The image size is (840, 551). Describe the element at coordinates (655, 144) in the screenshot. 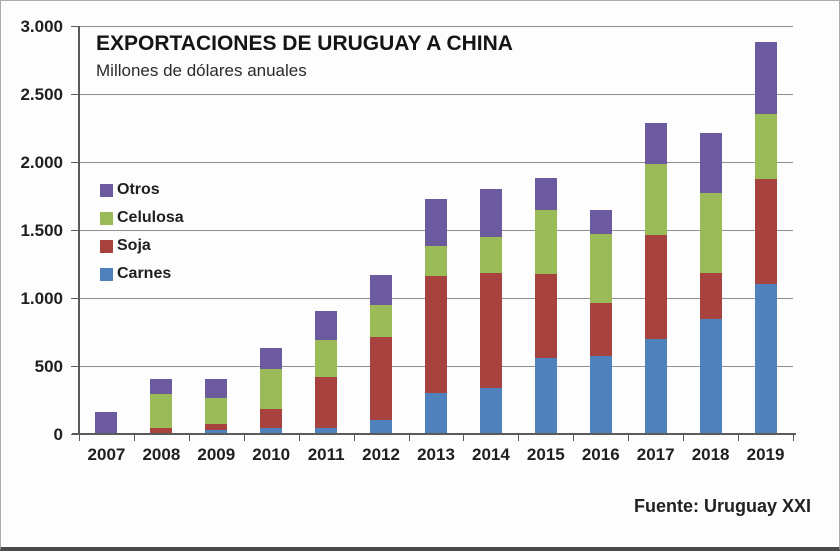

I see `bar-segment-otros-2017` at that location.